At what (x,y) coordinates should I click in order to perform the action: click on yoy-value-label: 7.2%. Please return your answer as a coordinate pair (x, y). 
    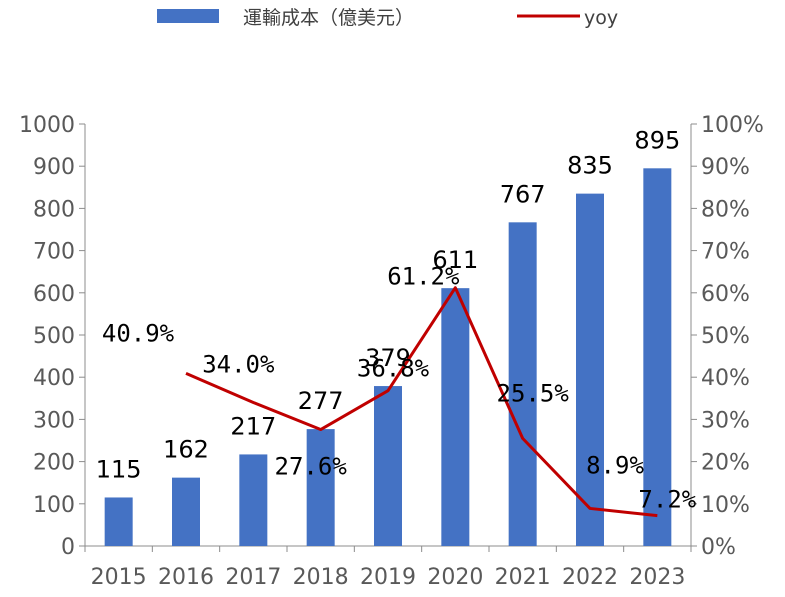
    Looking at the image, I should click on (667, 500).